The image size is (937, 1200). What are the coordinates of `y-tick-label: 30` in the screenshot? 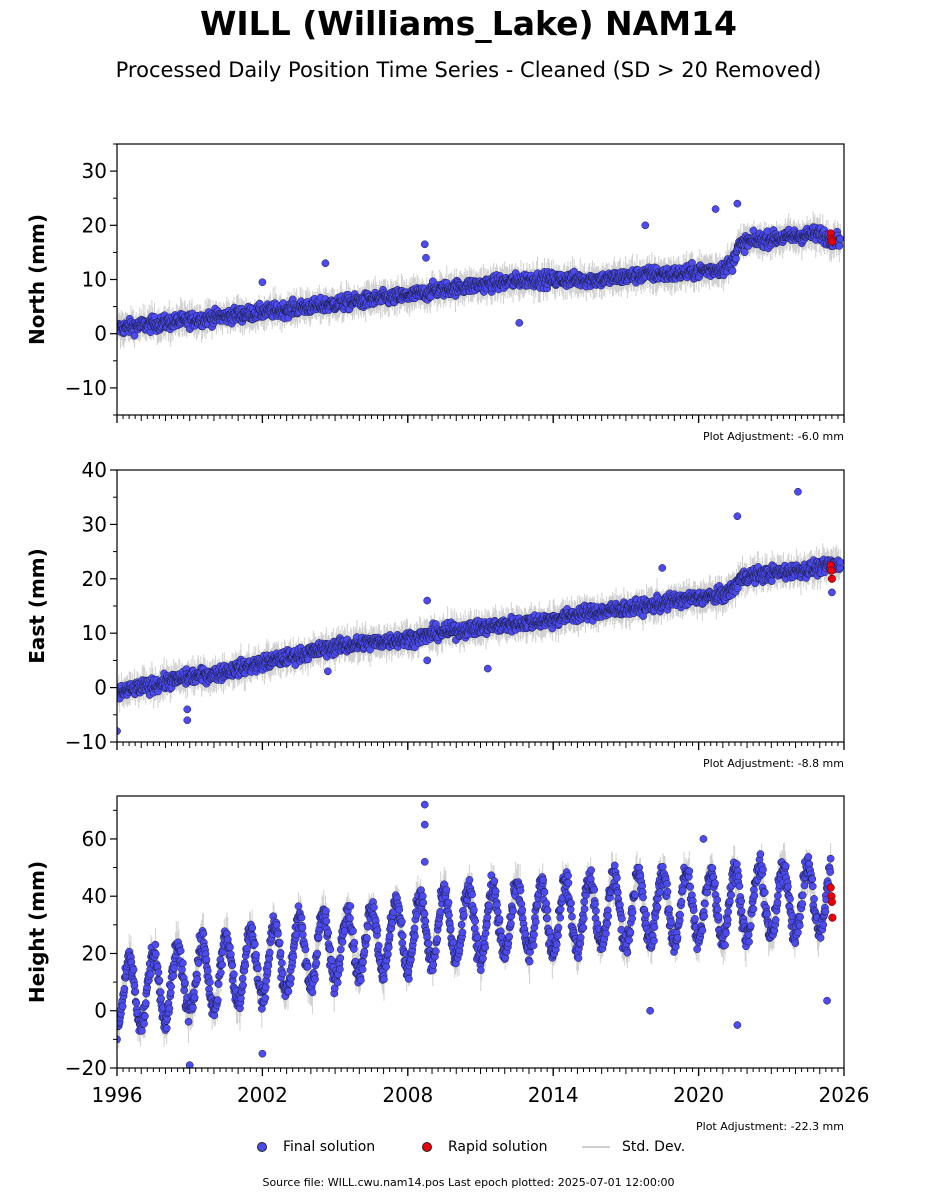 It's located at (94, 171).